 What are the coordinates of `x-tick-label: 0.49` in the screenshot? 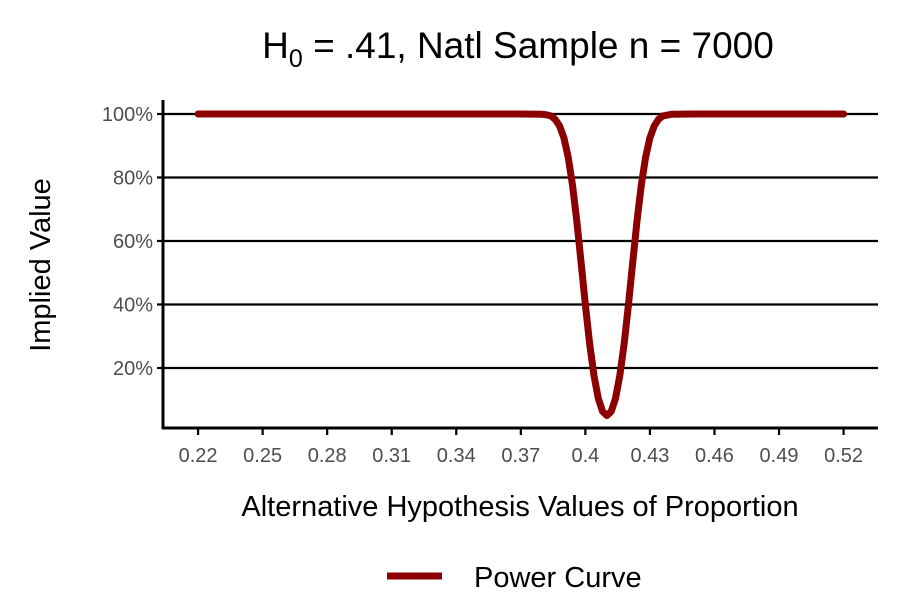 It's located at (779, 456).